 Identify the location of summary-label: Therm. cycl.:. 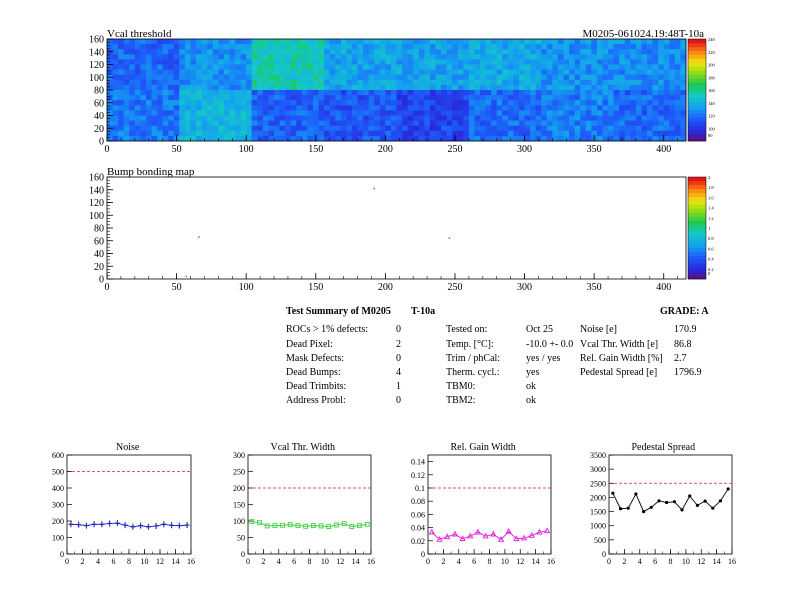
(473, 372).